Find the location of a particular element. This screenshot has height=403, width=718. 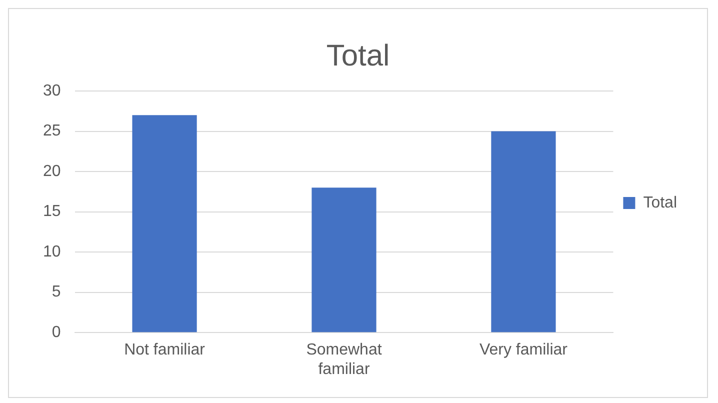

y-tick-label: 10 is located at coordinates (52, 251).